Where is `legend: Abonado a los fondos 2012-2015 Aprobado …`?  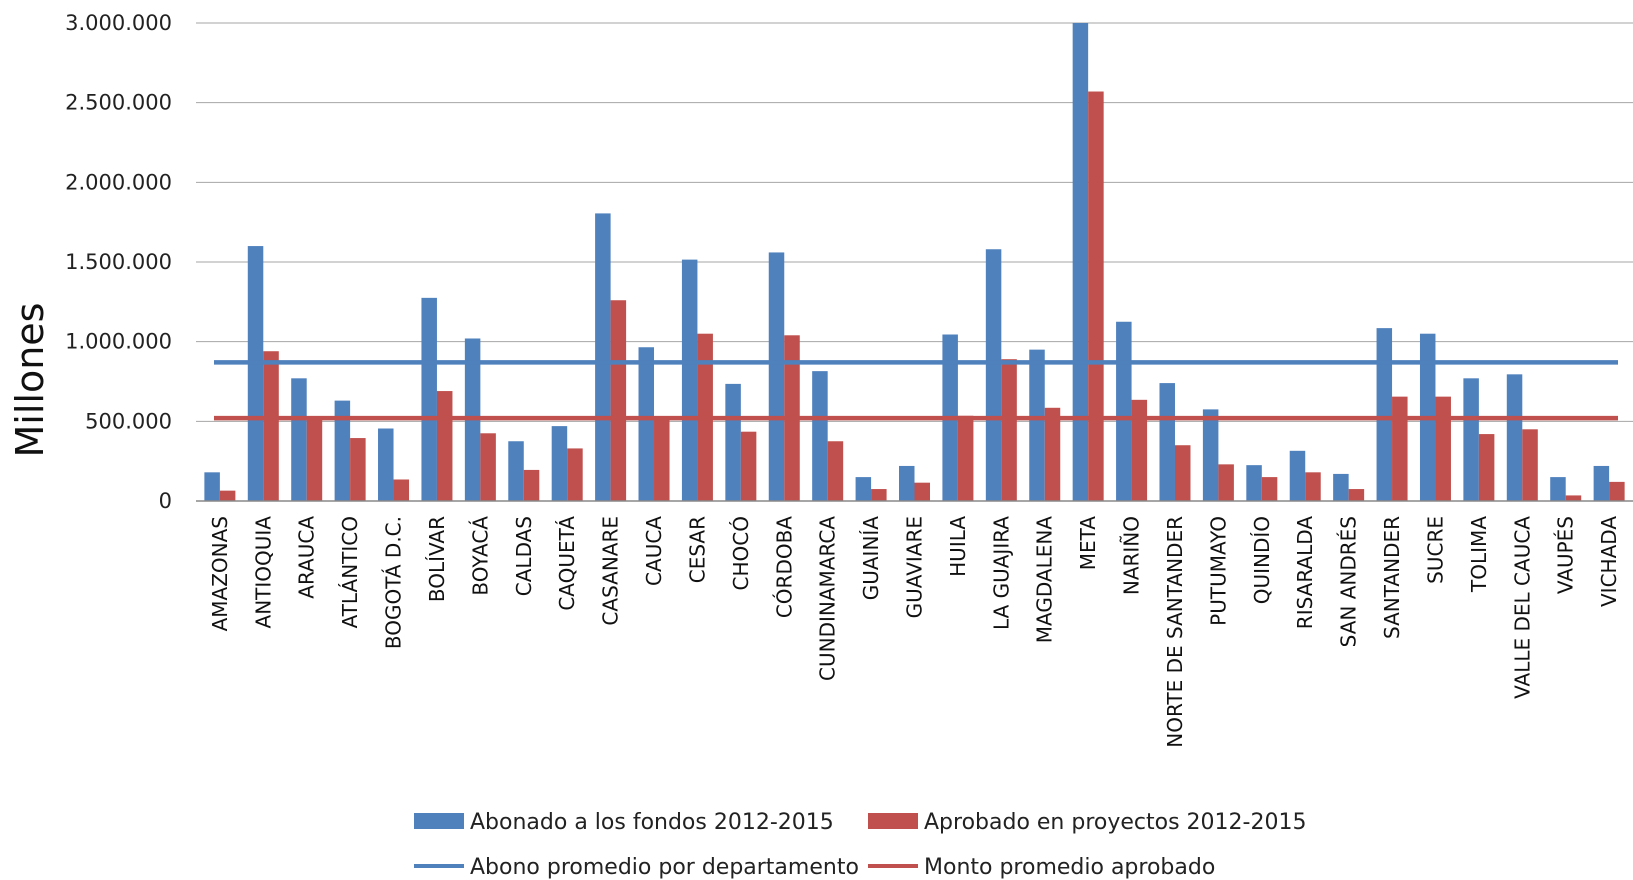 legend: Abonado a los fondos 2012-2015 Aprobado … is located at coordinates (860, 845).